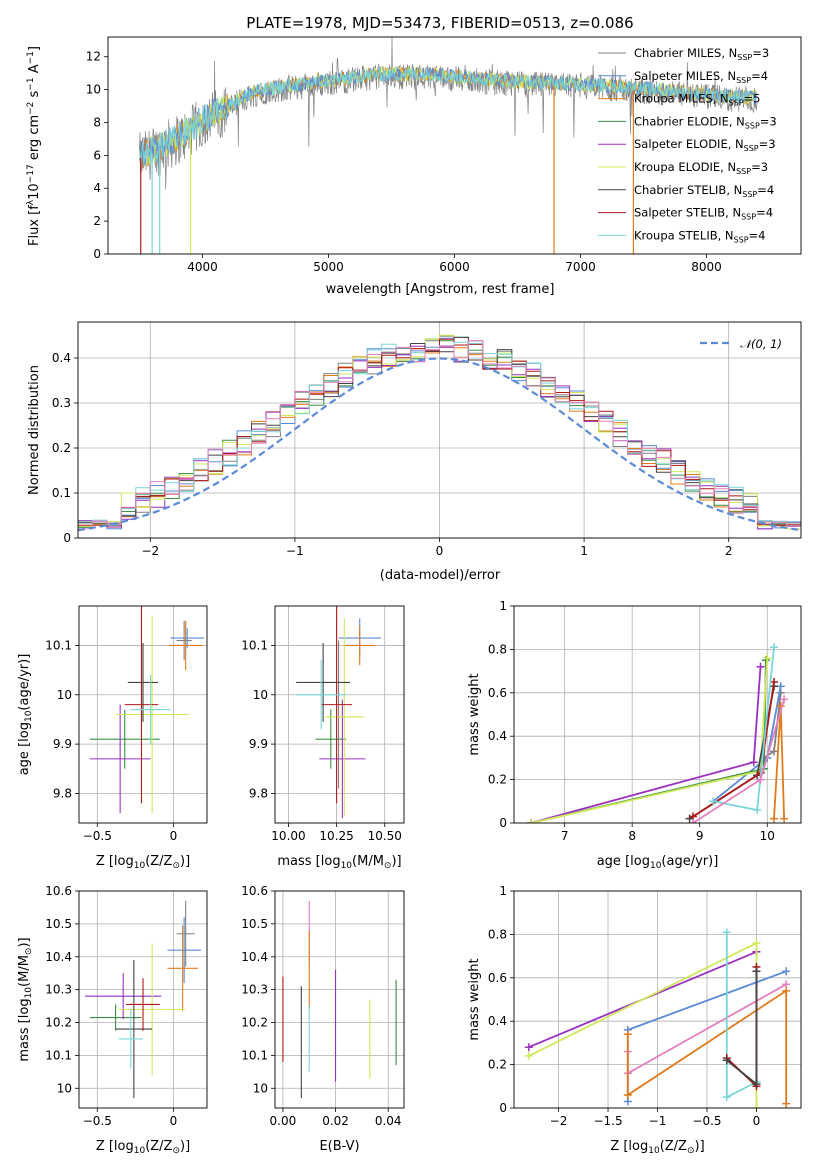 The image size is (819, 1170). Describe the element at coordinates (689, 121) in the screenshot. I see `legend-name: Chabrier ELODIE, N` at that location.